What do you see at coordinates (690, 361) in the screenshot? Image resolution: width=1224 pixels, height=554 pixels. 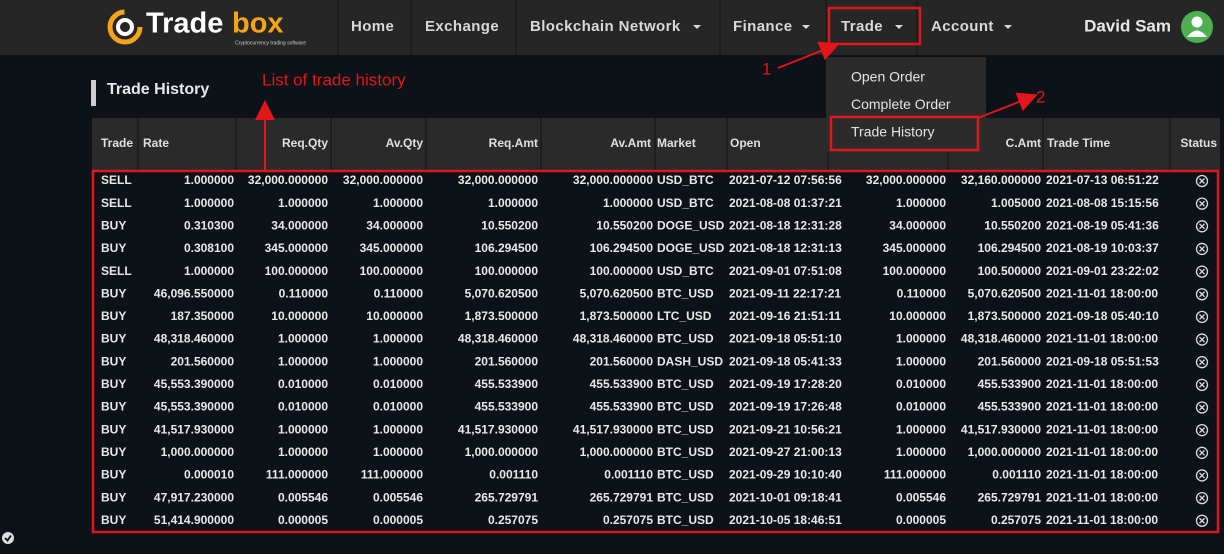 I see `table-cell: DASH_USD` at bounding box center [690, 361].